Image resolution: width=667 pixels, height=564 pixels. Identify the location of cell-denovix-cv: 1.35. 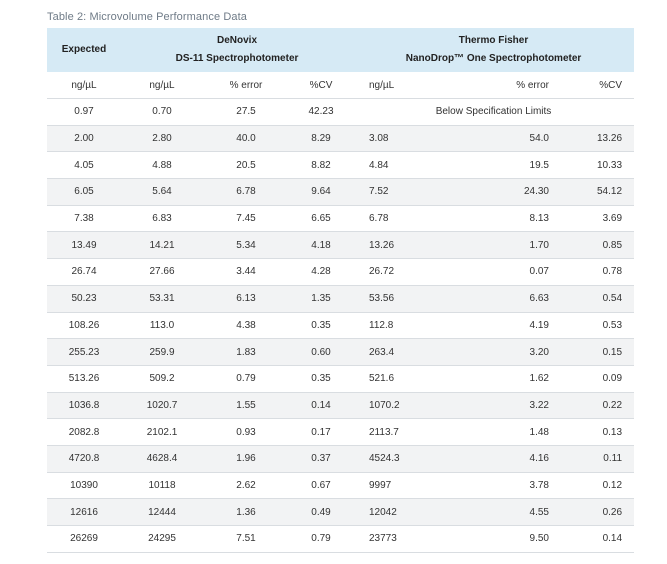
(321, 299).